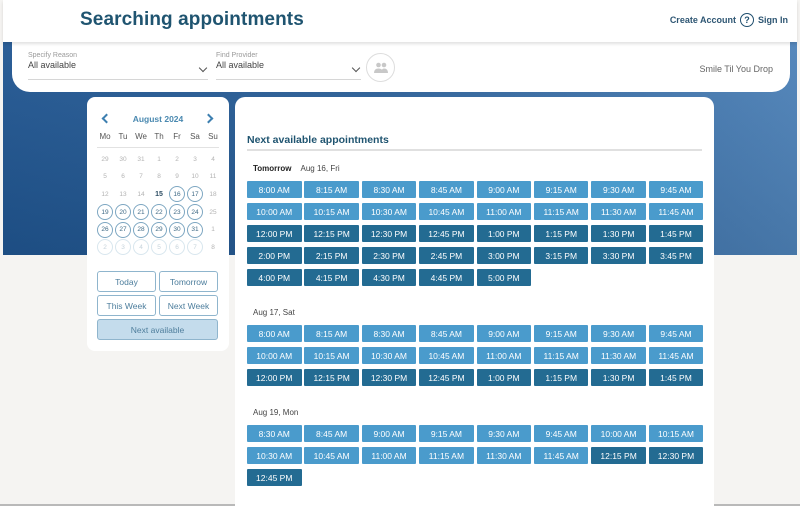 Image resolution: width=800 pixels, height=506 pixels. What do you see at coordinates (159, 247) in the screenshot?
I see `calendar-day: 5` at bounding box center [159, 247].